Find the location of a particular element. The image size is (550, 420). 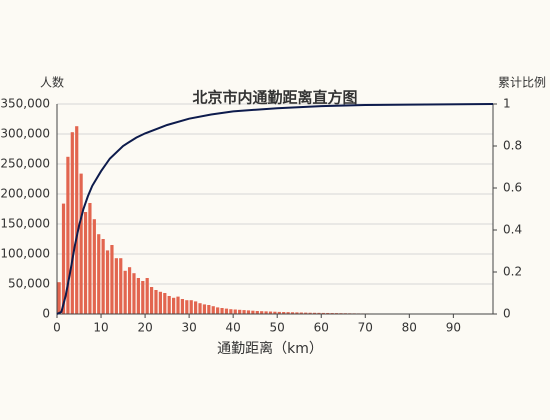

y-tick-label: 0 is located at coordinates (46, 314).